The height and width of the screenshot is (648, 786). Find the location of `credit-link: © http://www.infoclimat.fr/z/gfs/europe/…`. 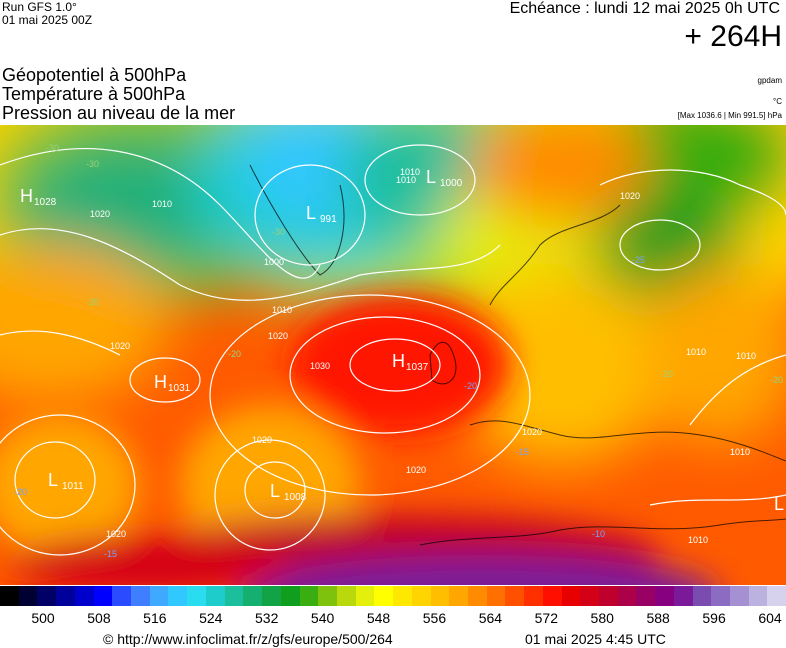

credit-link: © http://www.infoclimat.fr/z/gfs/europe/… is located at coordinates (248, 639).